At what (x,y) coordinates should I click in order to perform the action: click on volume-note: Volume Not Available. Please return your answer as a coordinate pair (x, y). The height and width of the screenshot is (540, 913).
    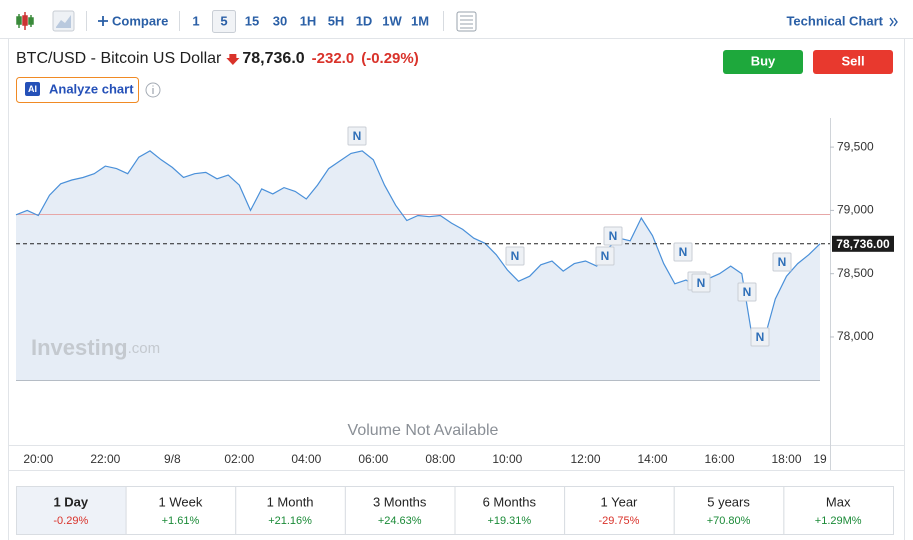
    Looking at the image, I should click on (423, 430).